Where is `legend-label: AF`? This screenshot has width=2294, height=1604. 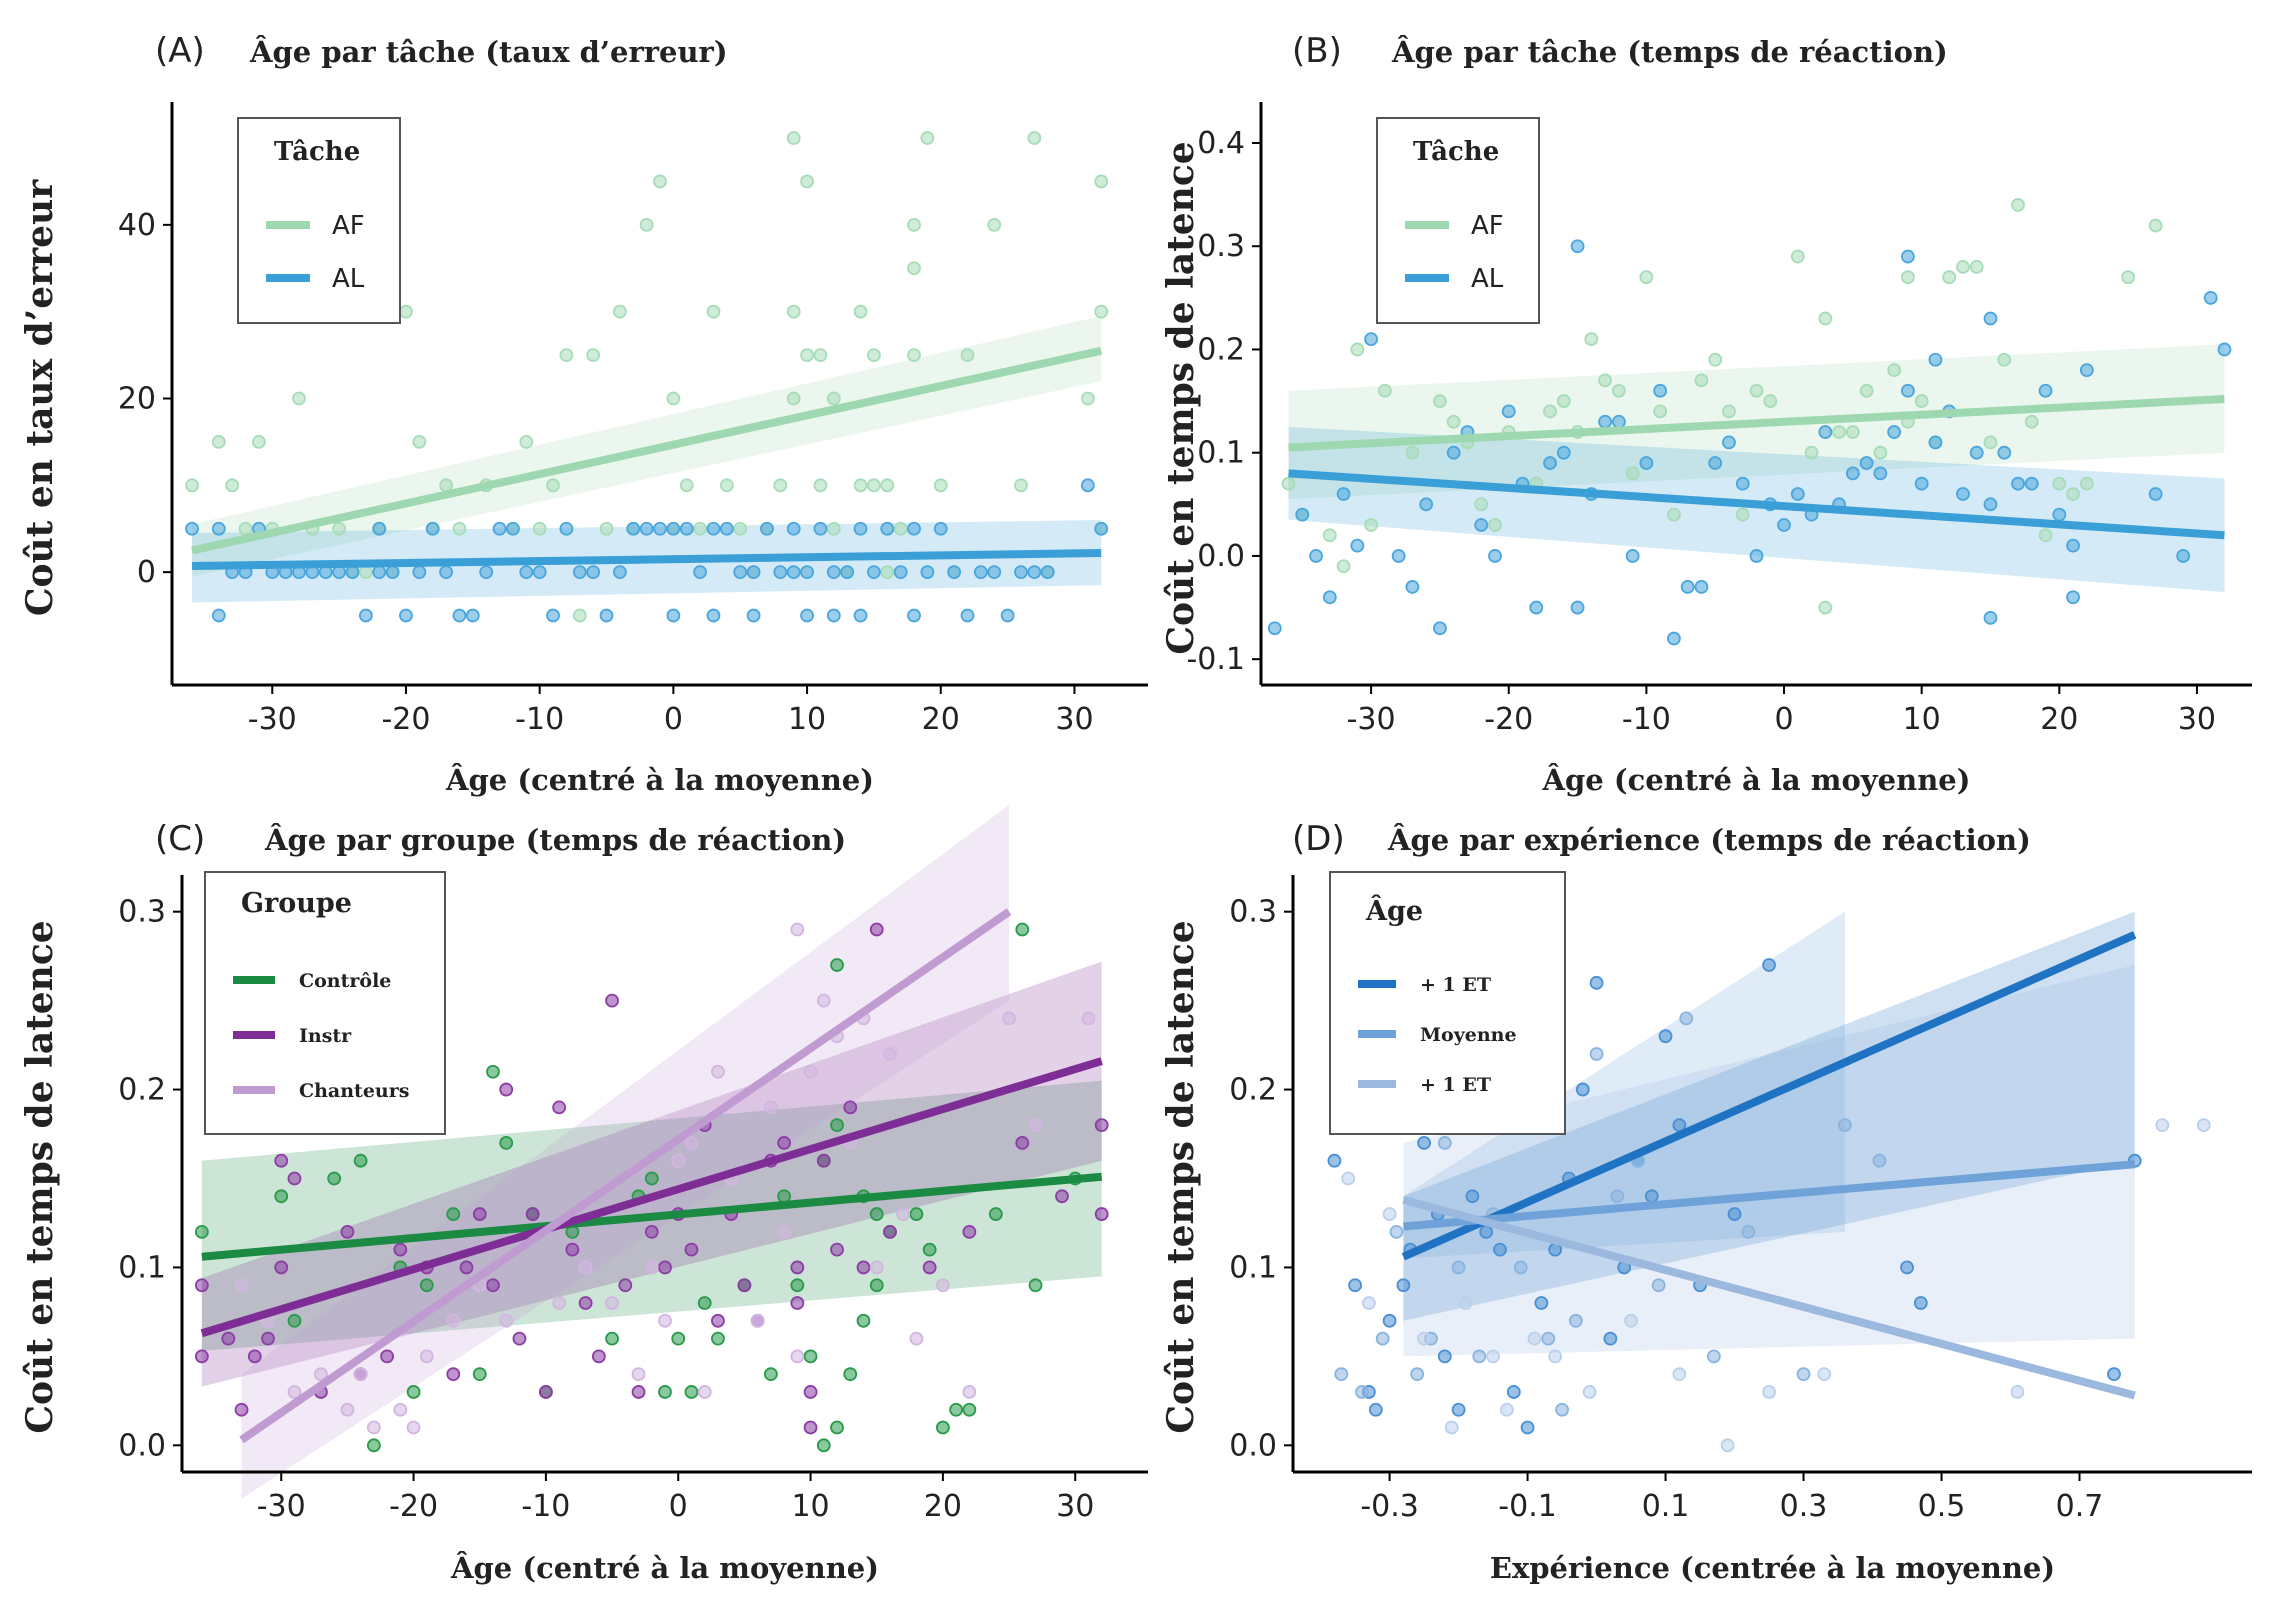
legend-label: AF is located at coordinates (348, 226).